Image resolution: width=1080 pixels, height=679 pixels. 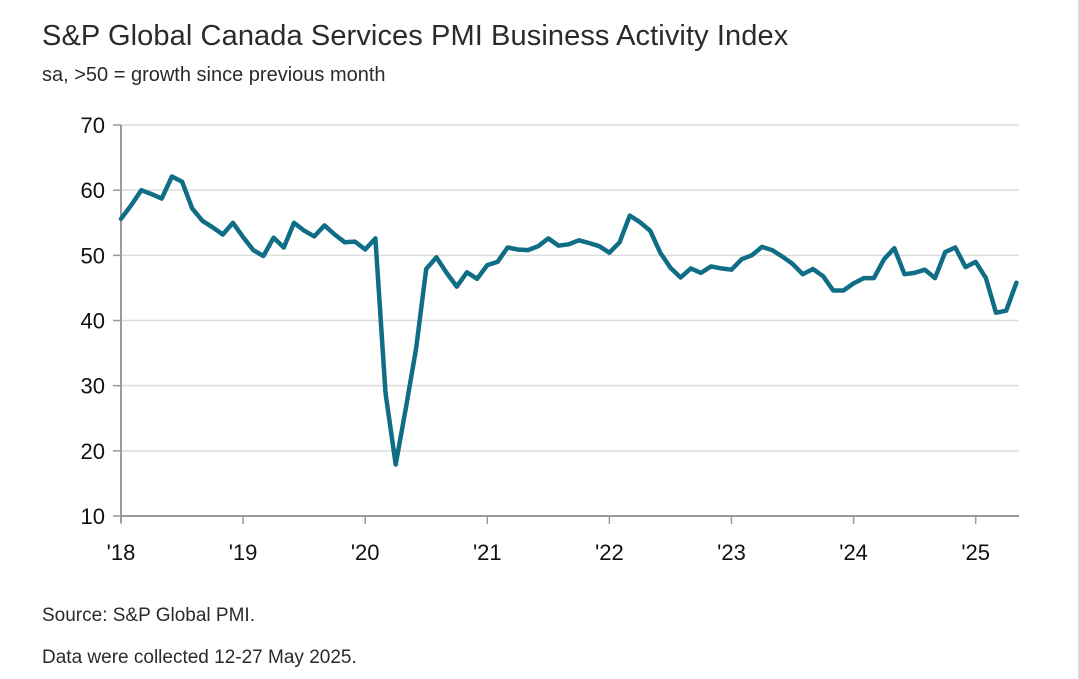 I want to click on x-tick-label: '22, so click(x=609, y=552).